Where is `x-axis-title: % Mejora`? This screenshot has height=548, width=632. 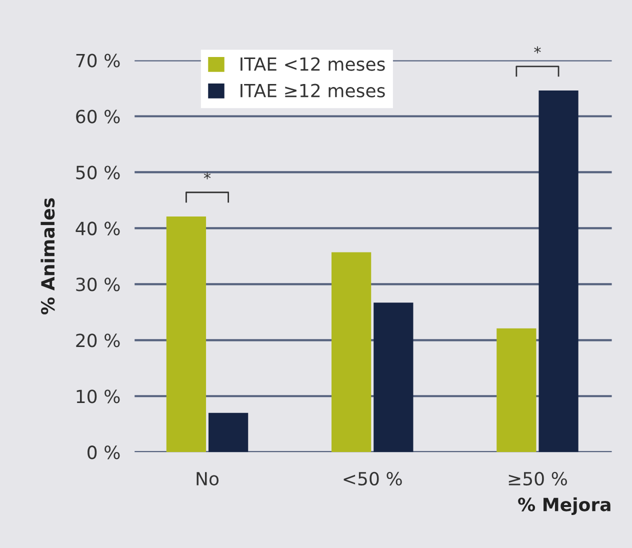
x-axis-title: % Mejora is located at coordinates (564, 506).